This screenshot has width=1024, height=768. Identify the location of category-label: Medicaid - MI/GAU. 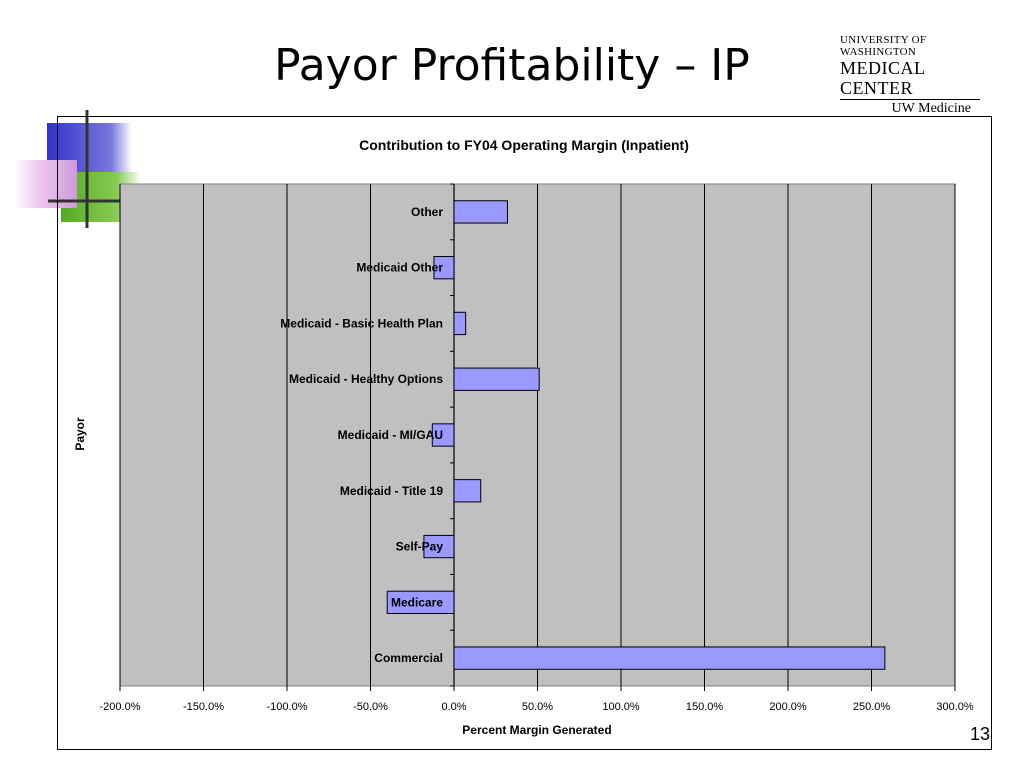
(390, 435).